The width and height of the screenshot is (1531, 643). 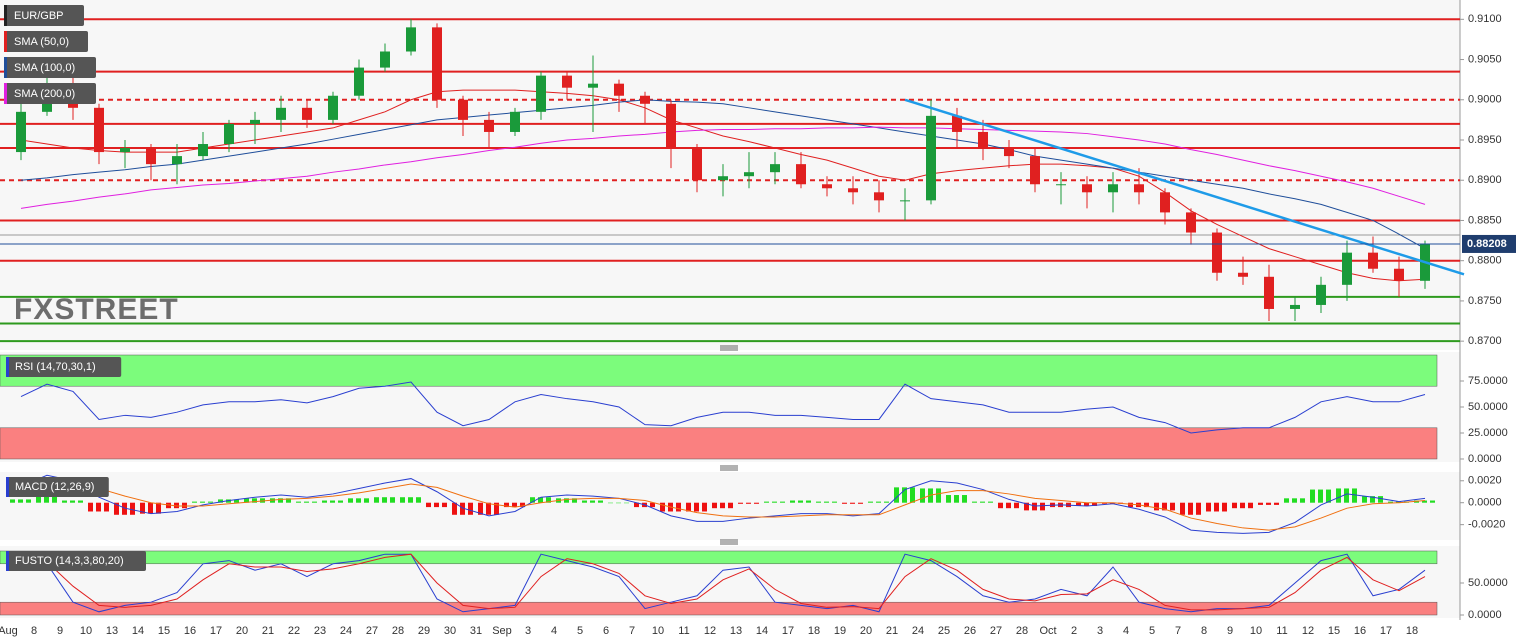 What do you see at coordinates (918, 631) in the screenshot?
I see `x-tick-label: 24` at bounding box center [918, 631].